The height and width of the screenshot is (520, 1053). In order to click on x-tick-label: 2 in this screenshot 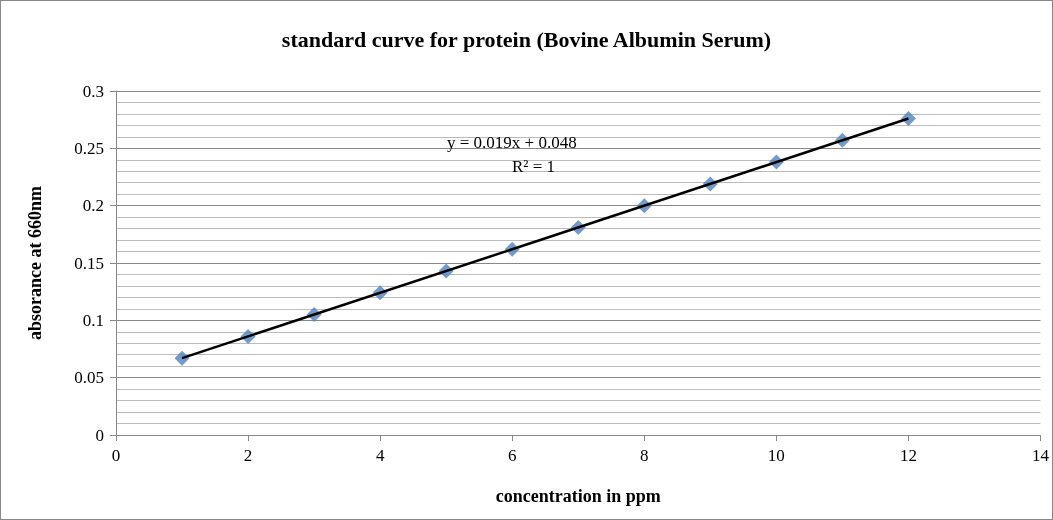, I will do `click(248, 455)`.